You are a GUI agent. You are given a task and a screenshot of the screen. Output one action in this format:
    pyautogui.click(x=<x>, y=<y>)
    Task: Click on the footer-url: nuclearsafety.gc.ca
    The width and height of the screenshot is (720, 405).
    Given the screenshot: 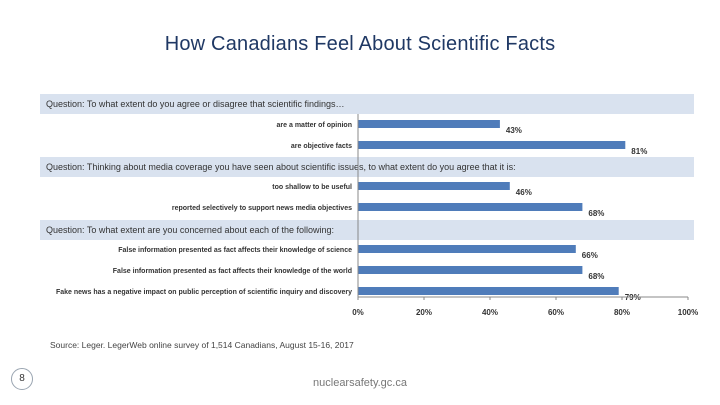 What is the action you would take?
    pyautogui.click(x=360, y=383)
    